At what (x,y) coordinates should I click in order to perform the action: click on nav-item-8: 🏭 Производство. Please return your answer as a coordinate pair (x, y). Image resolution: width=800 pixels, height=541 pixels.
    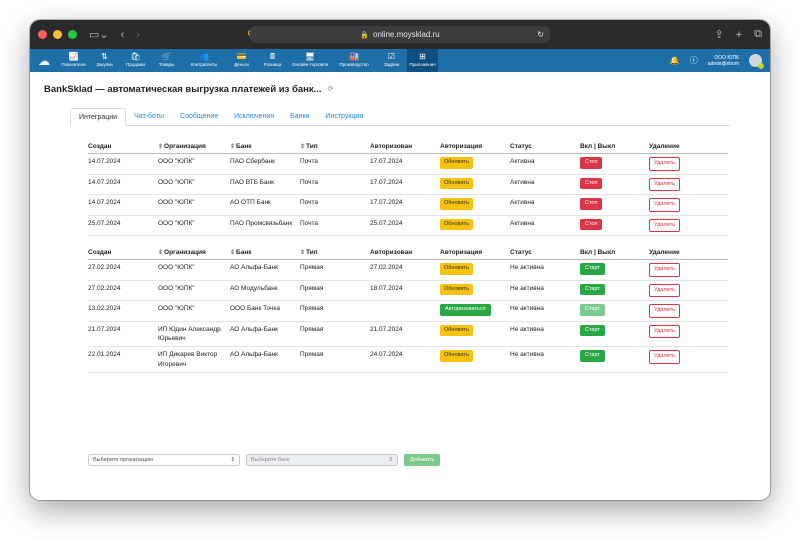
    Looking at the image, I should click on (354, 60).